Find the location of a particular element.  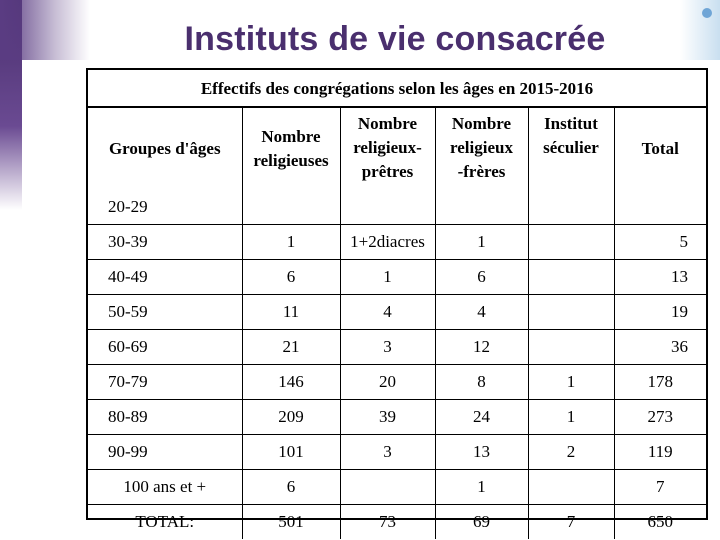

cell-total: 650 is located at coordinates (660, 521).